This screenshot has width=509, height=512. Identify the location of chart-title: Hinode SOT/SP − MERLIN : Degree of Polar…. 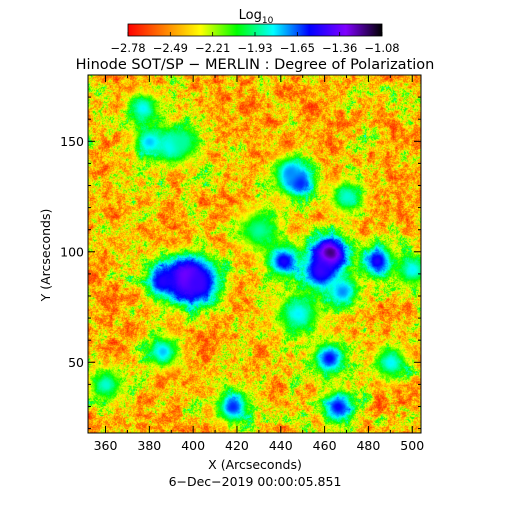
(255, 65).